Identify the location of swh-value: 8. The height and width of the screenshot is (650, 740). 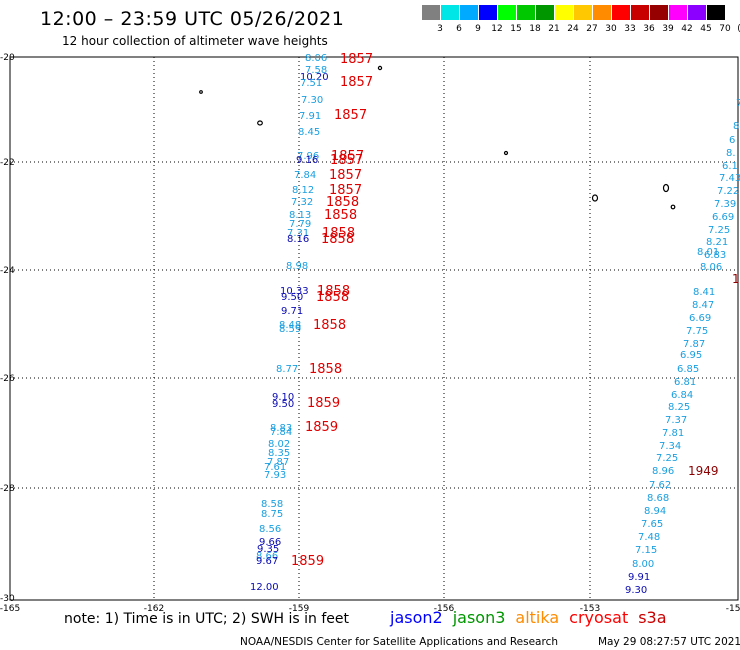
(736, 126).